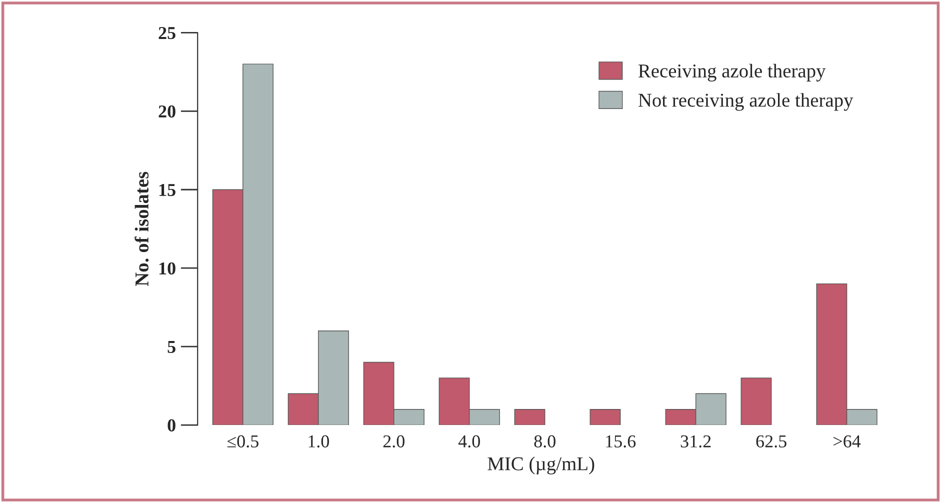  I want to click on y-tick-label: 0, so click(172, 425).